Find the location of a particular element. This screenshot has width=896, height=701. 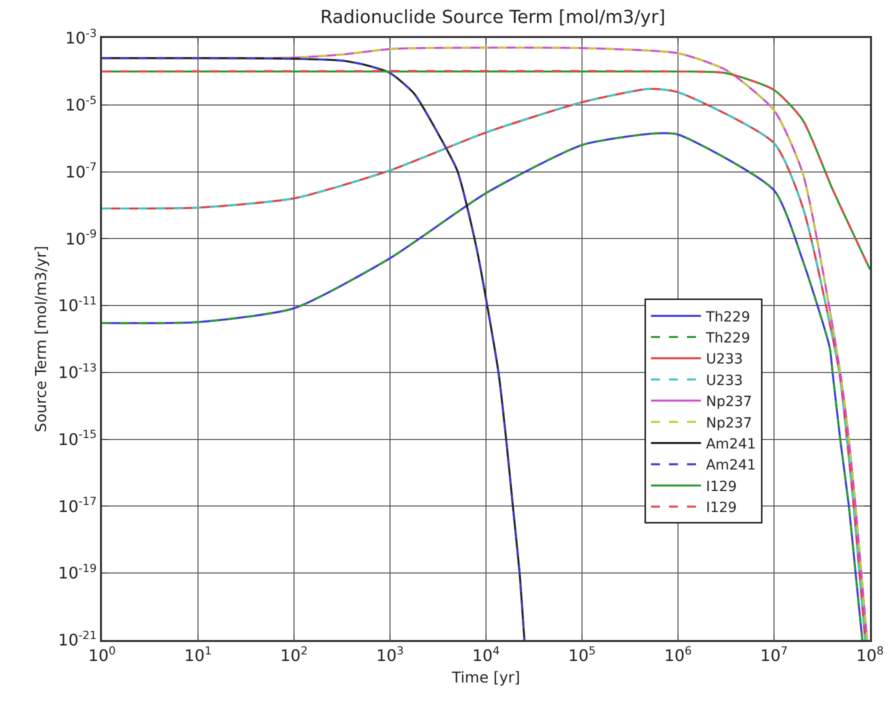

y-tick-label: 10$^{-3}$ is located at coordinates (81, 37).